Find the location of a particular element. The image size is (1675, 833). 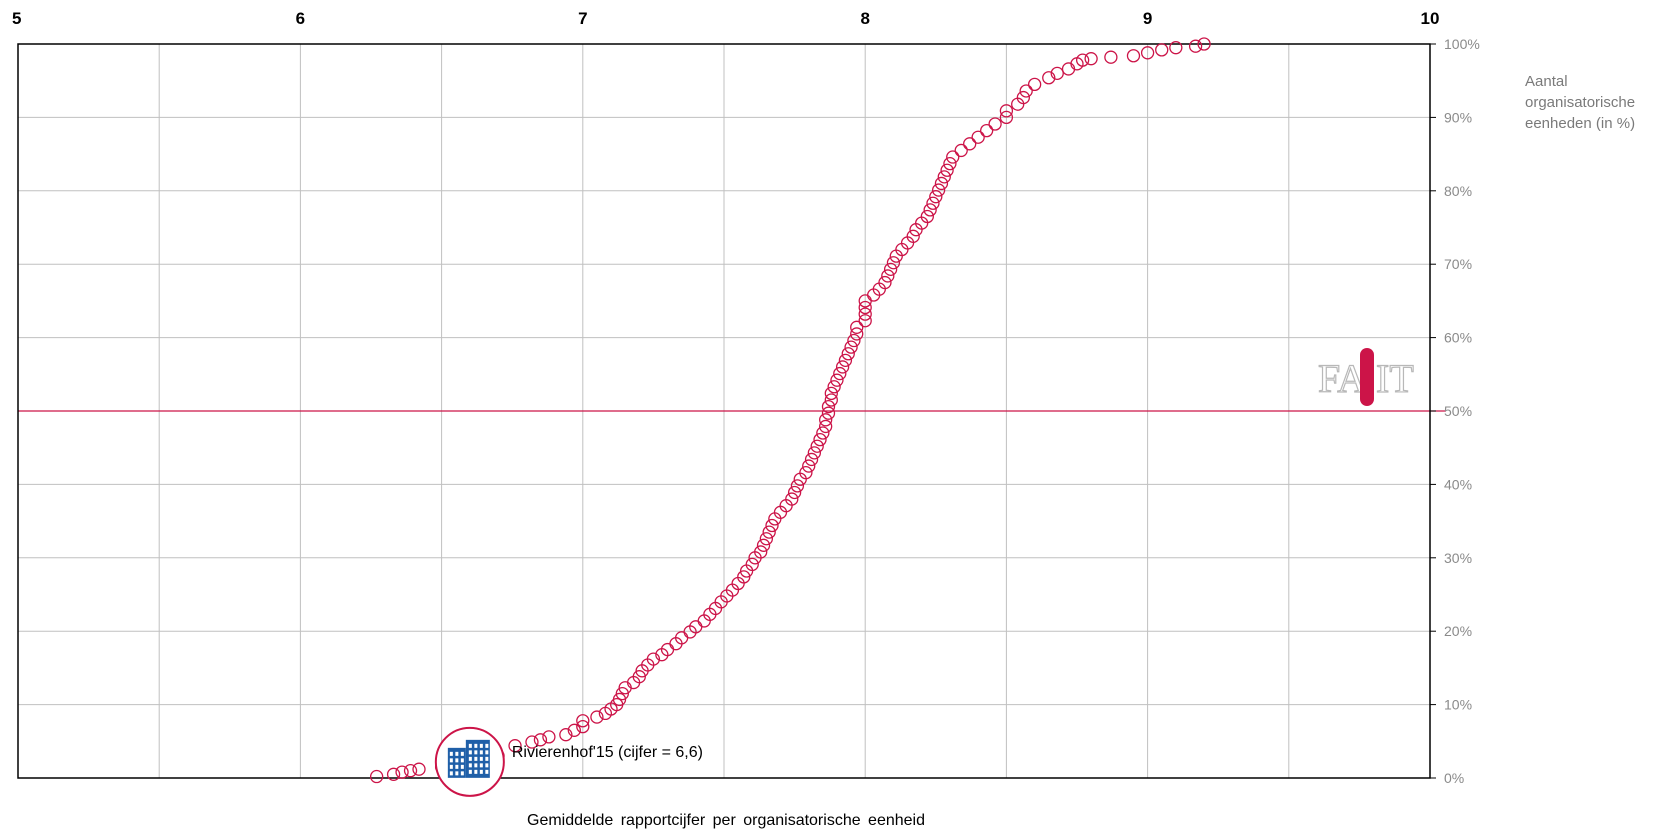

y-tick-label: 0% is located at coordinates (1454, 778).